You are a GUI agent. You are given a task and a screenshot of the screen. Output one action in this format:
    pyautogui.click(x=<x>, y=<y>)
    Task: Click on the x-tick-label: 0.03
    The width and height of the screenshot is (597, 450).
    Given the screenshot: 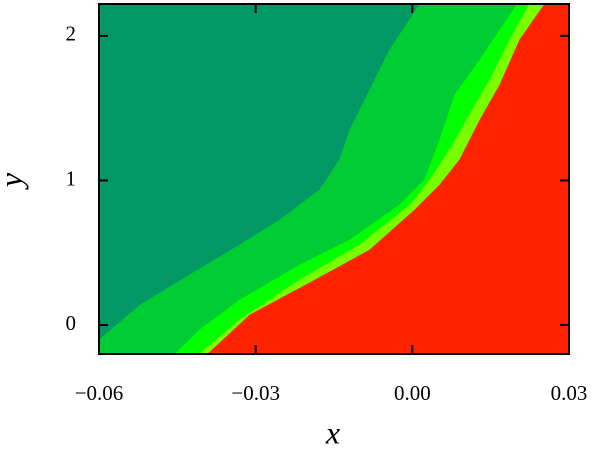 What is the action you would take?
    pyautogui.click(x=569, y=393)
    